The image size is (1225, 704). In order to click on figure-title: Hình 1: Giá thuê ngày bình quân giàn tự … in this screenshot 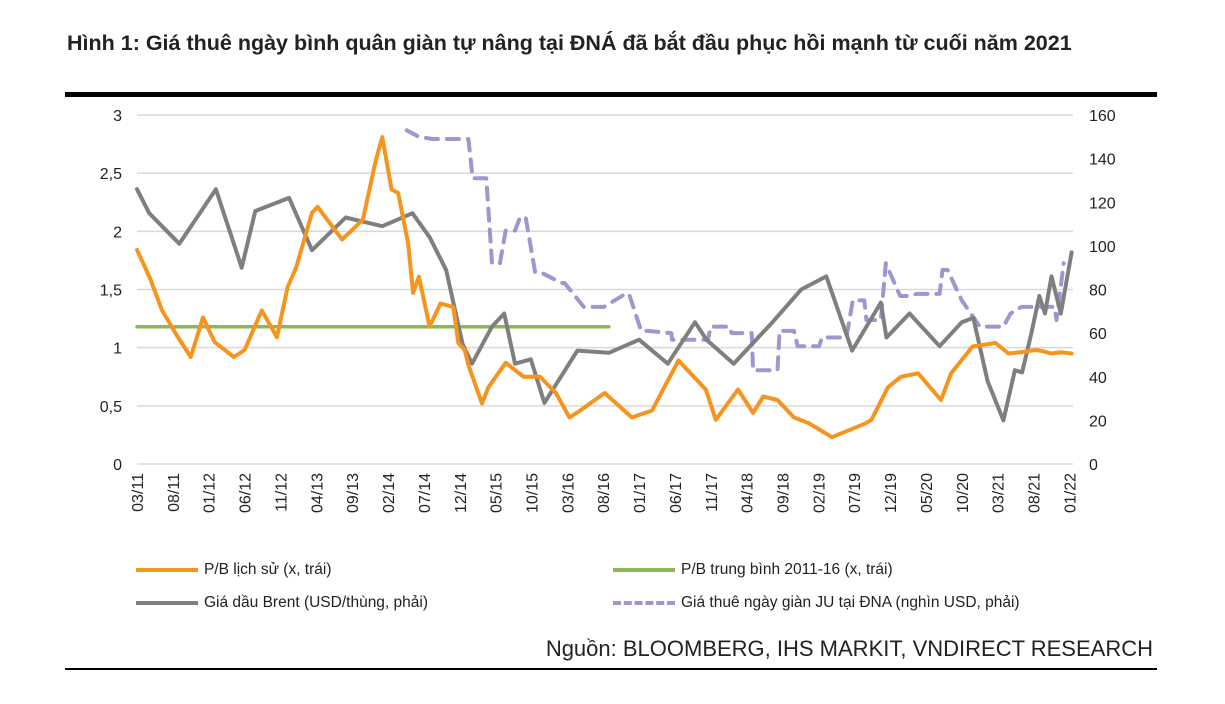, I will do `click(569, 43)`.